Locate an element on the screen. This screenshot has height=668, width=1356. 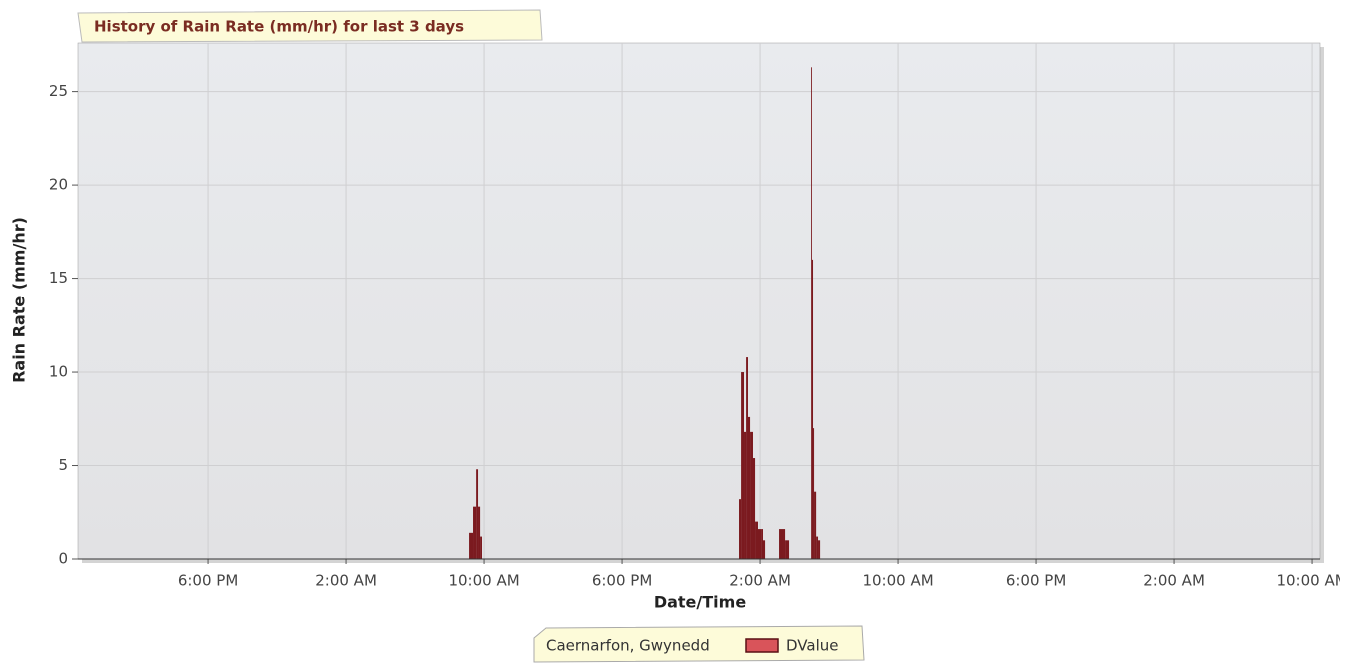
y-tick-label: 25 is located at coordinates (58, 91).